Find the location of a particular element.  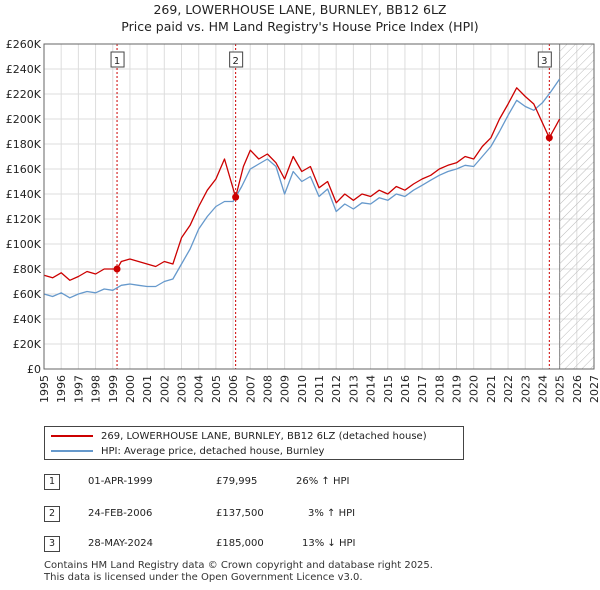

x-tick-label: 2027 is located at coordinates (594, 389).